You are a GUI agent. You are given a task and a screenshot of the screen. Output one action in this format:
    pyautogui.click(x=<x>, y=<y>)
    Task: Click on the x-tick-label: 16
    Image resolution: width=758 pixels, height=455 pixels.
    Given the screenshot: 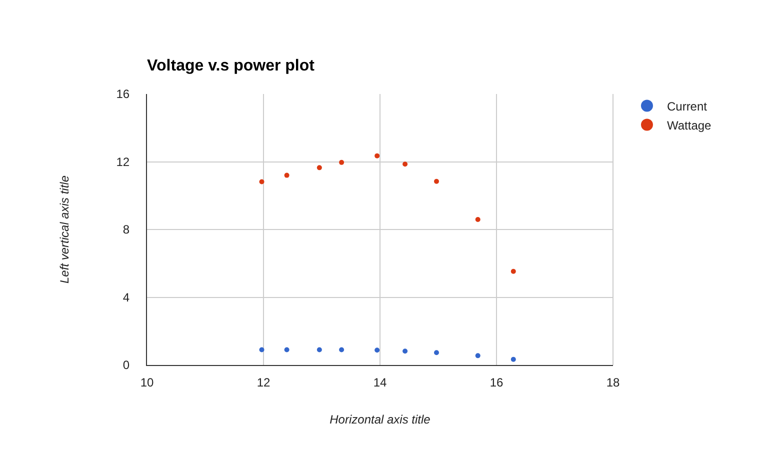 What is the action you would take?
    pyautogui.click(x=497, y=382)
    